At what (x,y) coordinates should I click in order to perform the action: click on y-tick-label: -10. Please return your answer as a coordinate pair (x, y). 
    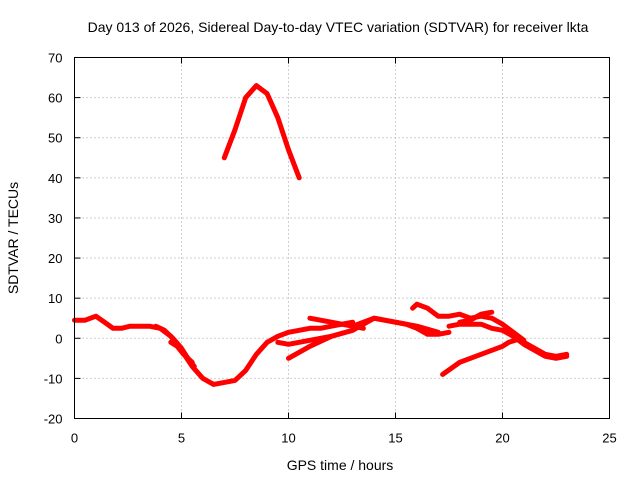
    Looking at the image, I should click on (53, 378).